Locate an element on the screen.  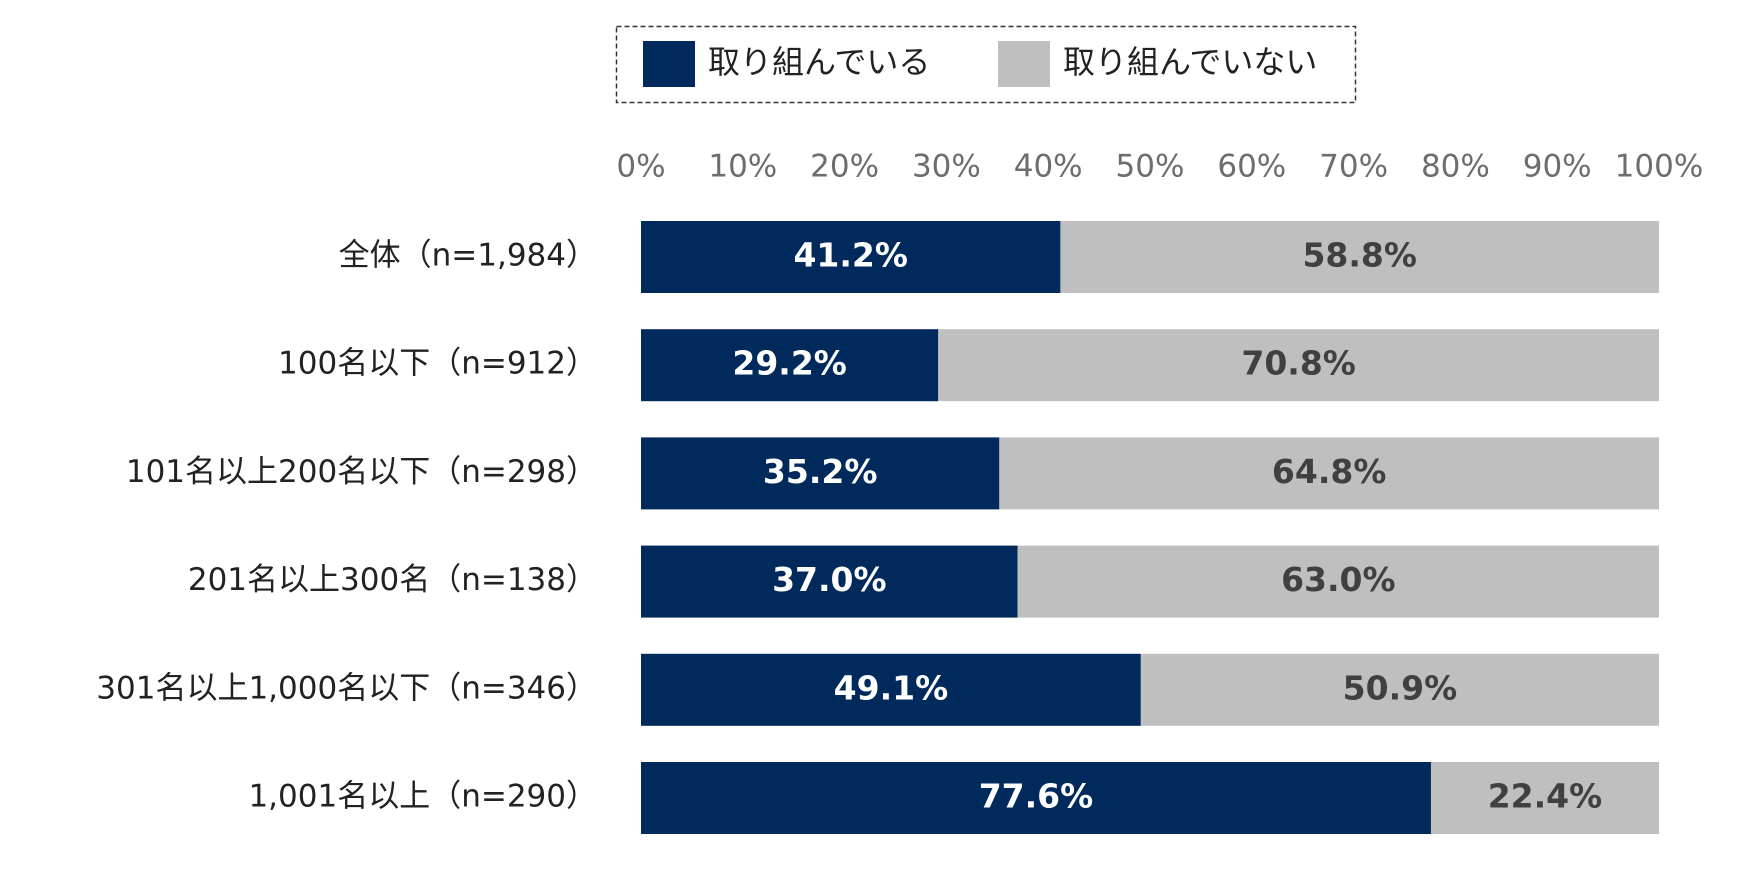
data-label: 29.2% is located at coordinates (789, 363).